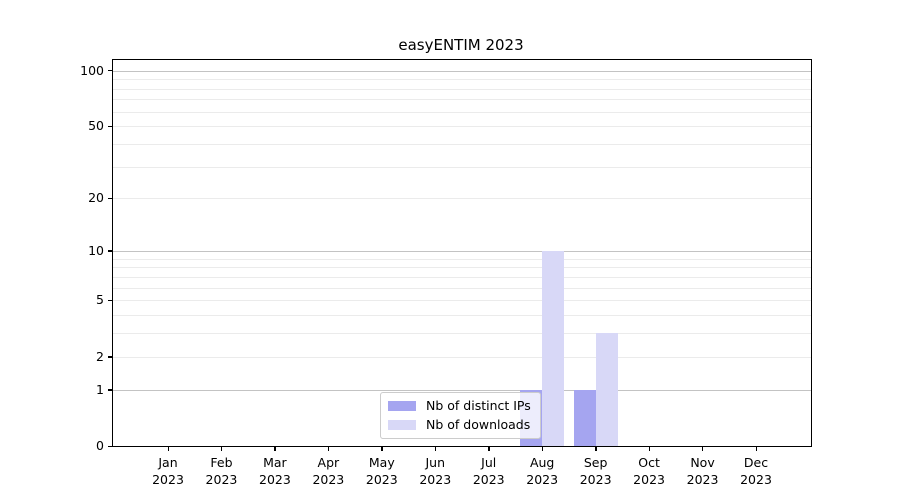 The height and width of the screenshot is (500, 900). I want to click on chart-title: easyENTIM 2023, so click(461, 45).